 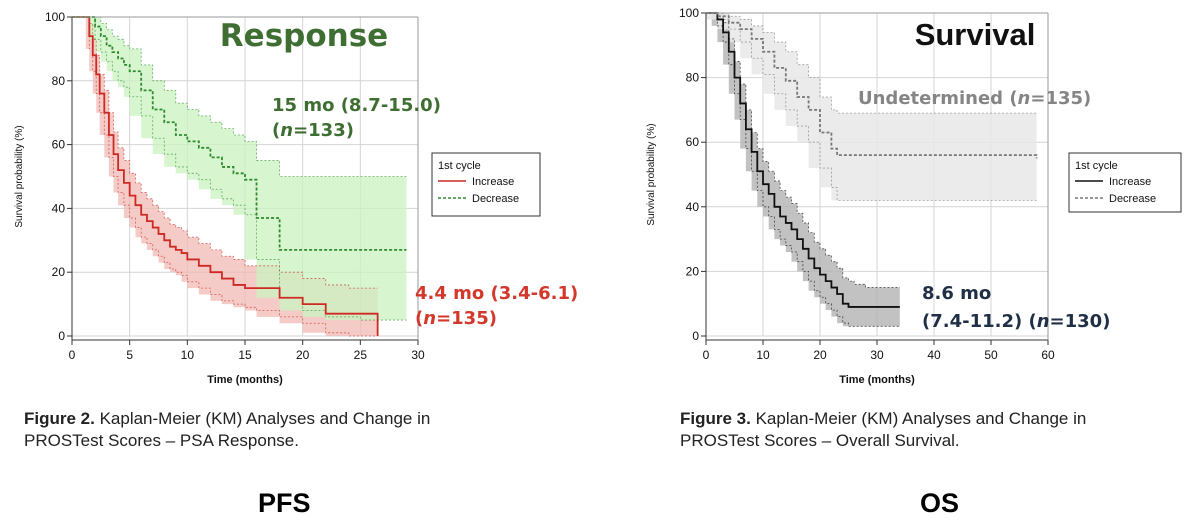 I want to click on annotation-line2: (n=135), so click(x=456, y=318).